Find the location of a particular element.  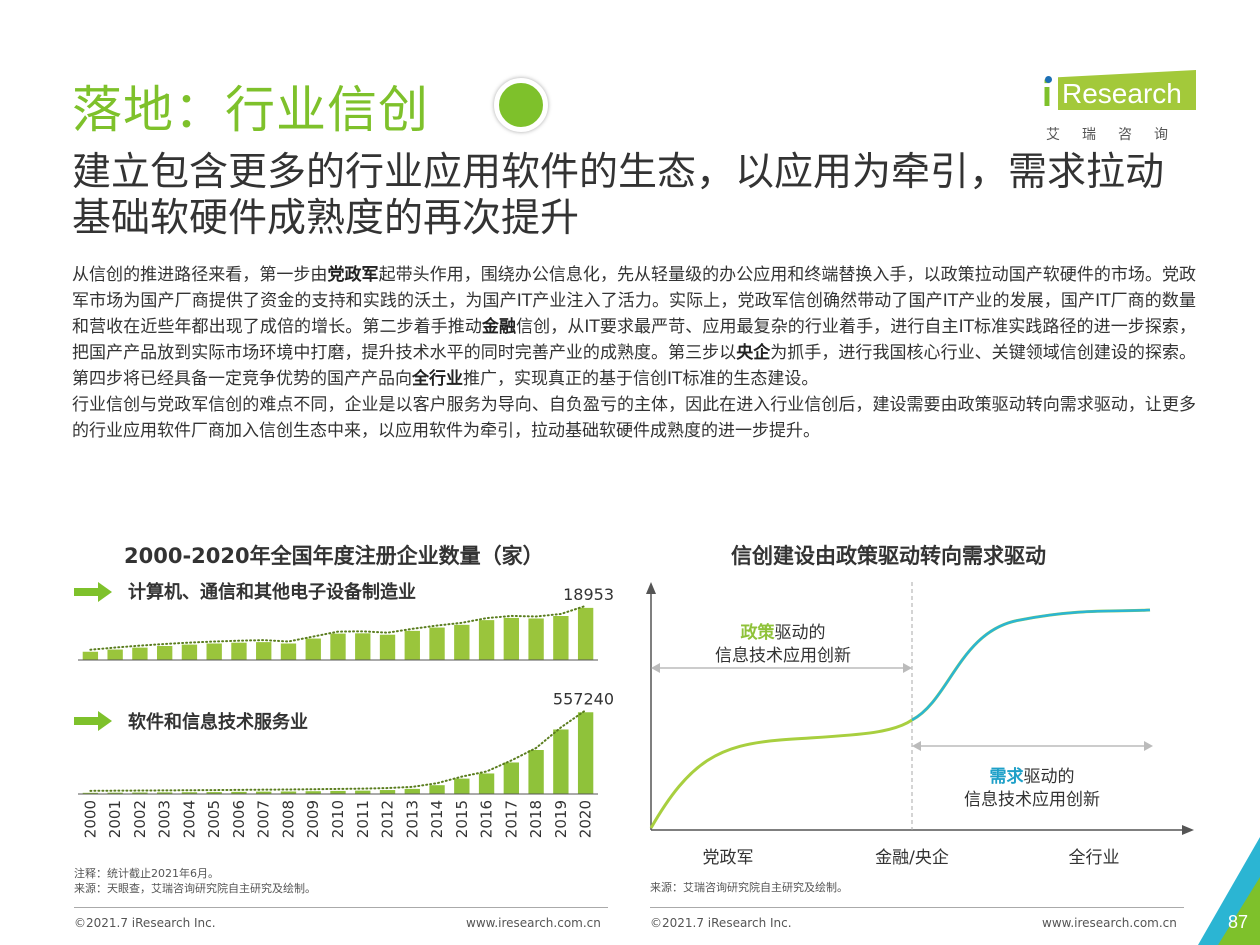

x-label-party-govt: 党政军 is located at coordinates (728, 858).